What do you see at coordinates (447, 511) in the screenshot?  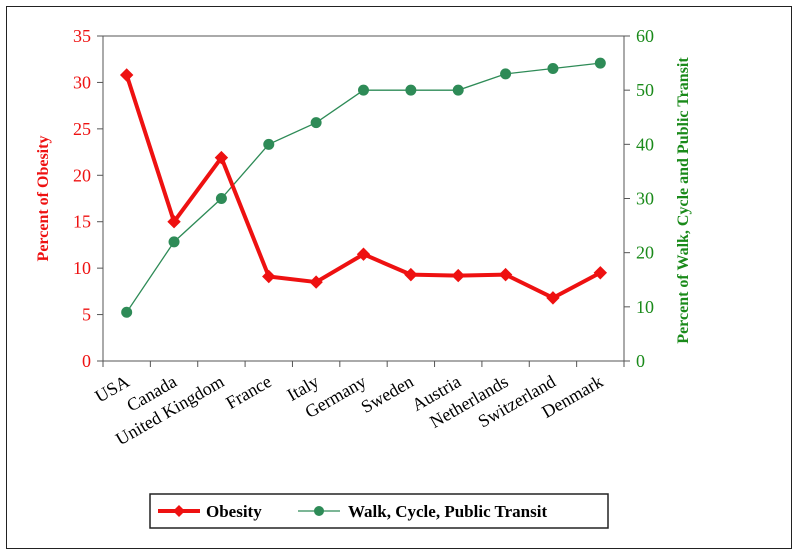 I see `legend-walk-label: Walk, Cycle, Public Transit` at bounding box center [447, 511].